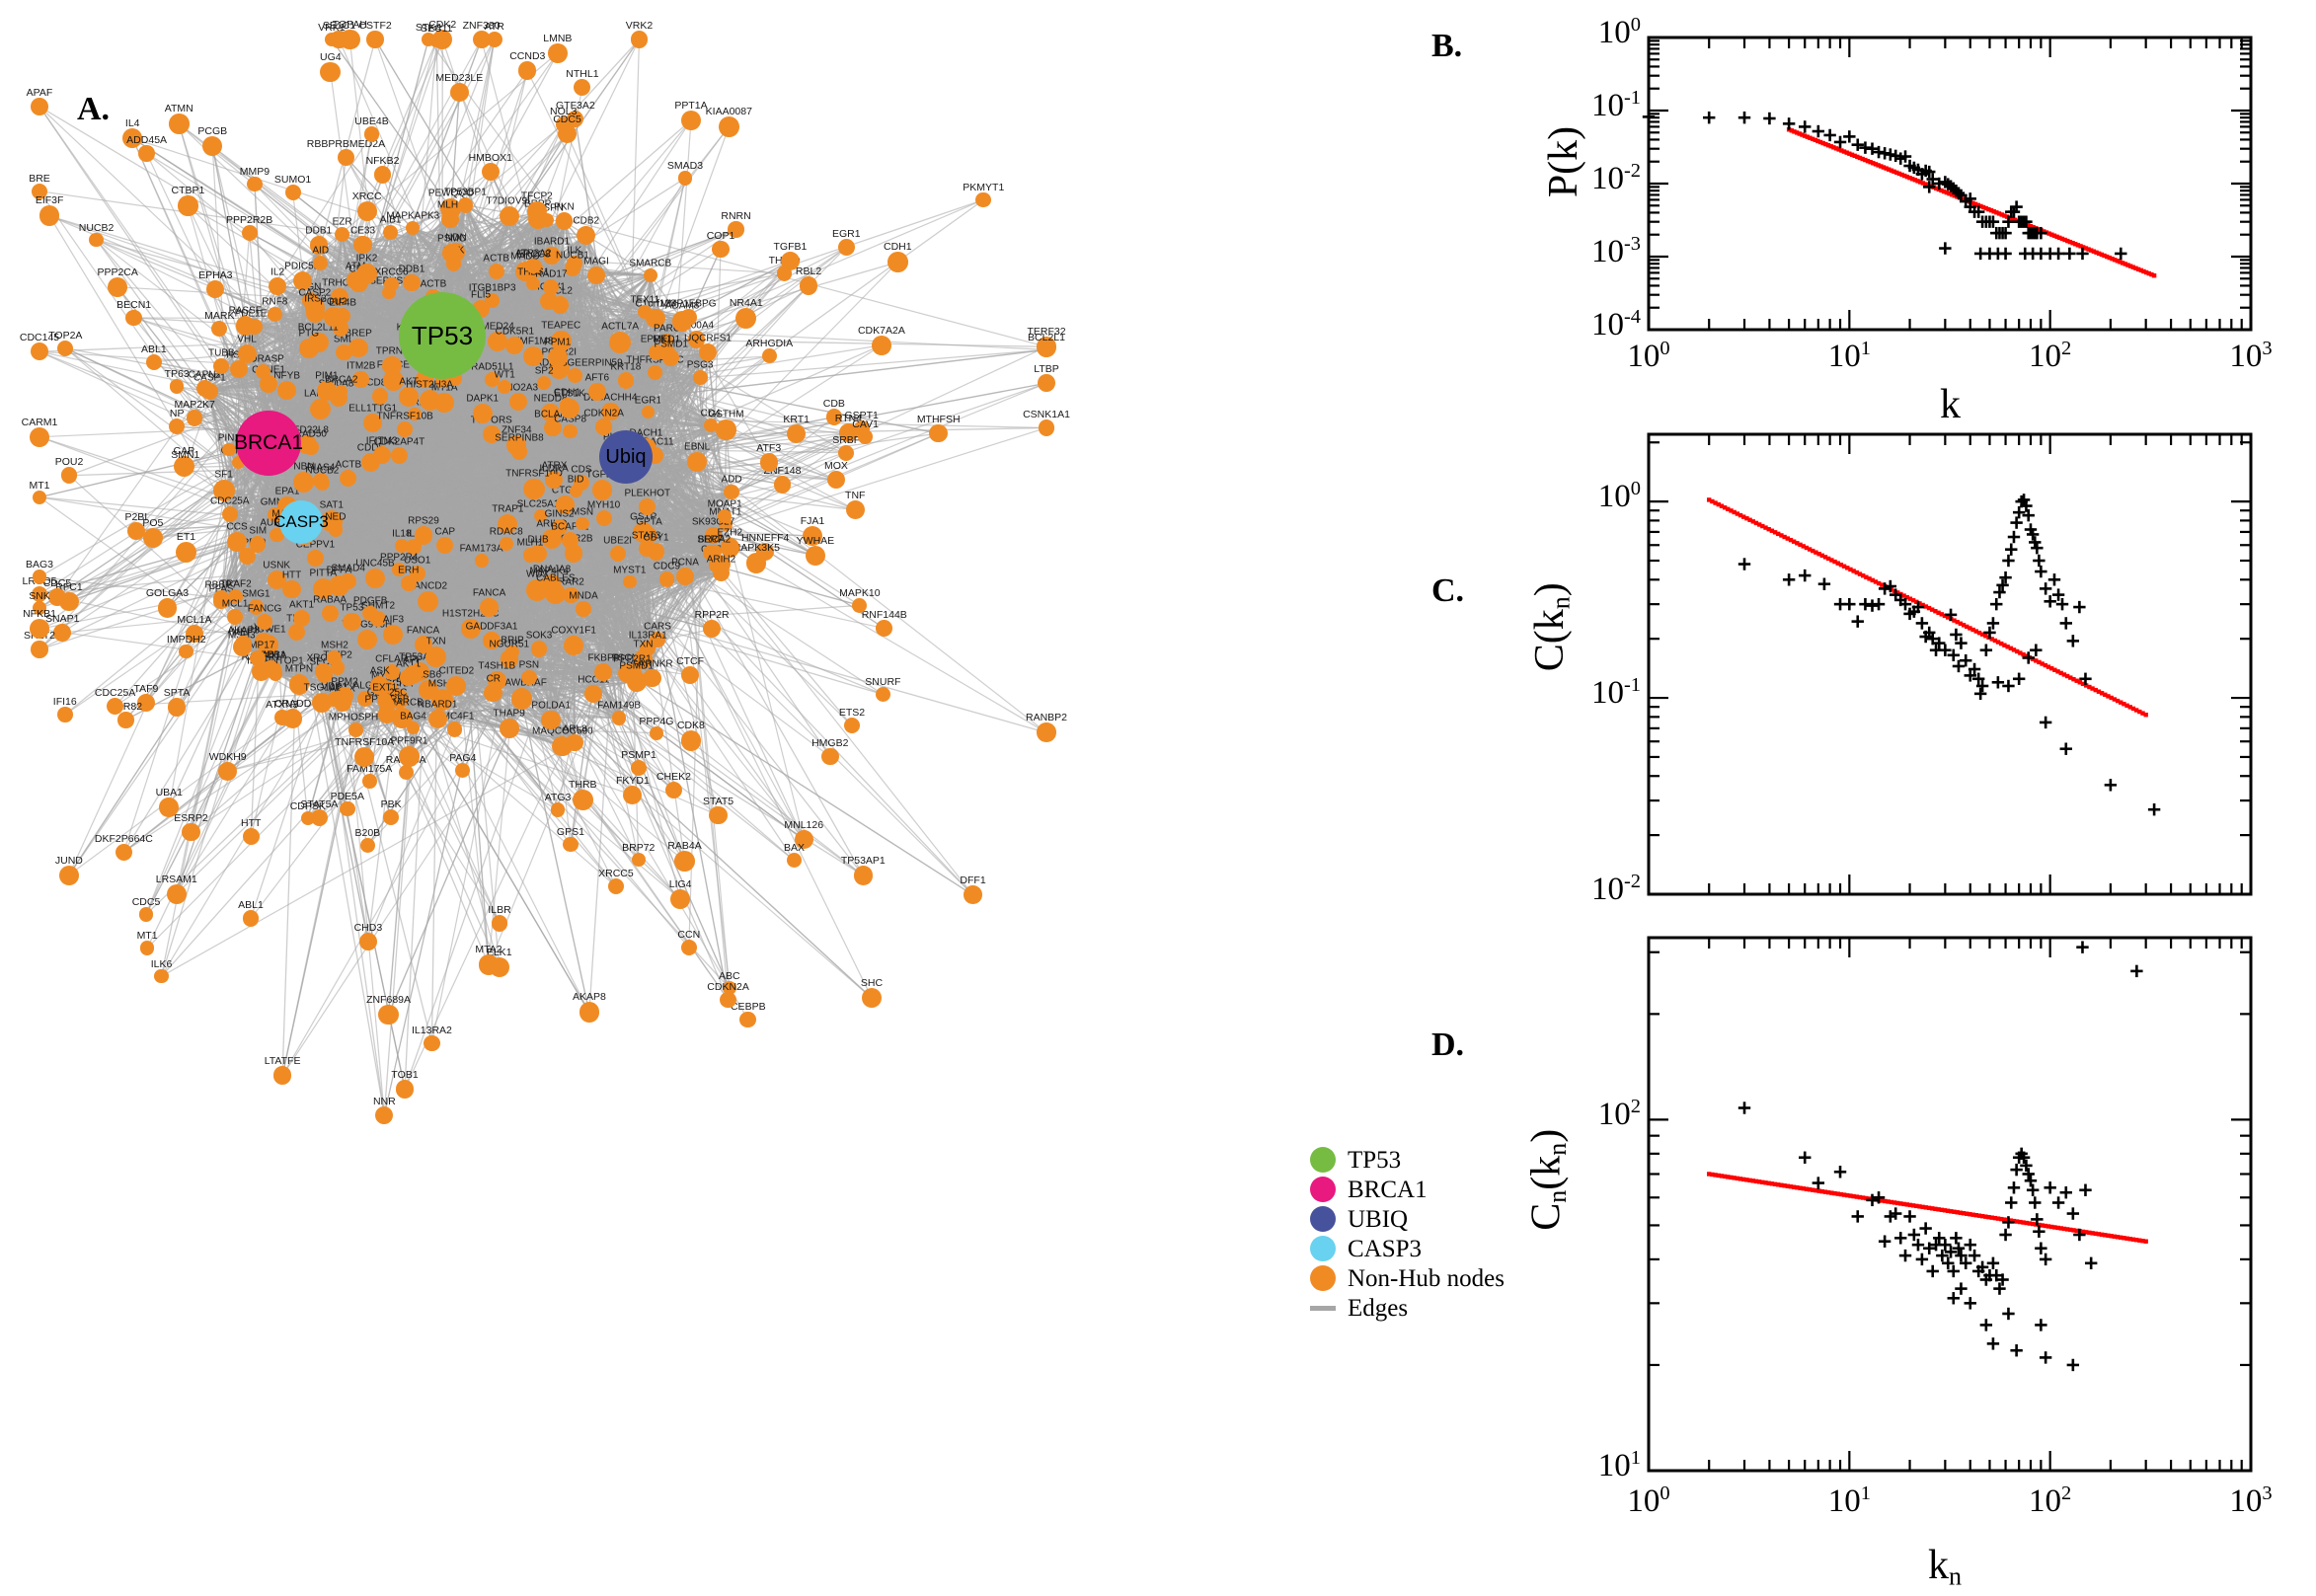 The width and height of the screenshot is (2316, 1596). I want to click on hub-node-ubiq: Ubiq, so click(626, 457).